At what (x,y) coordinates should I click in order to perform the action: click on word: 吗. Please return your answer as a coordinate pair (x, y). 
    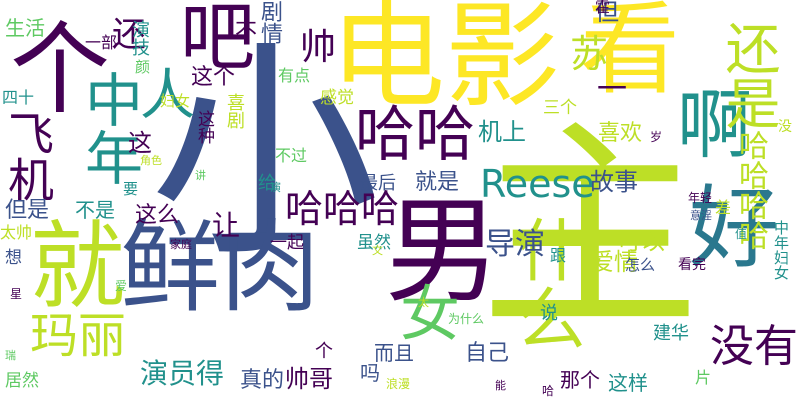
    Looking at the image, I should click on (370, 373).